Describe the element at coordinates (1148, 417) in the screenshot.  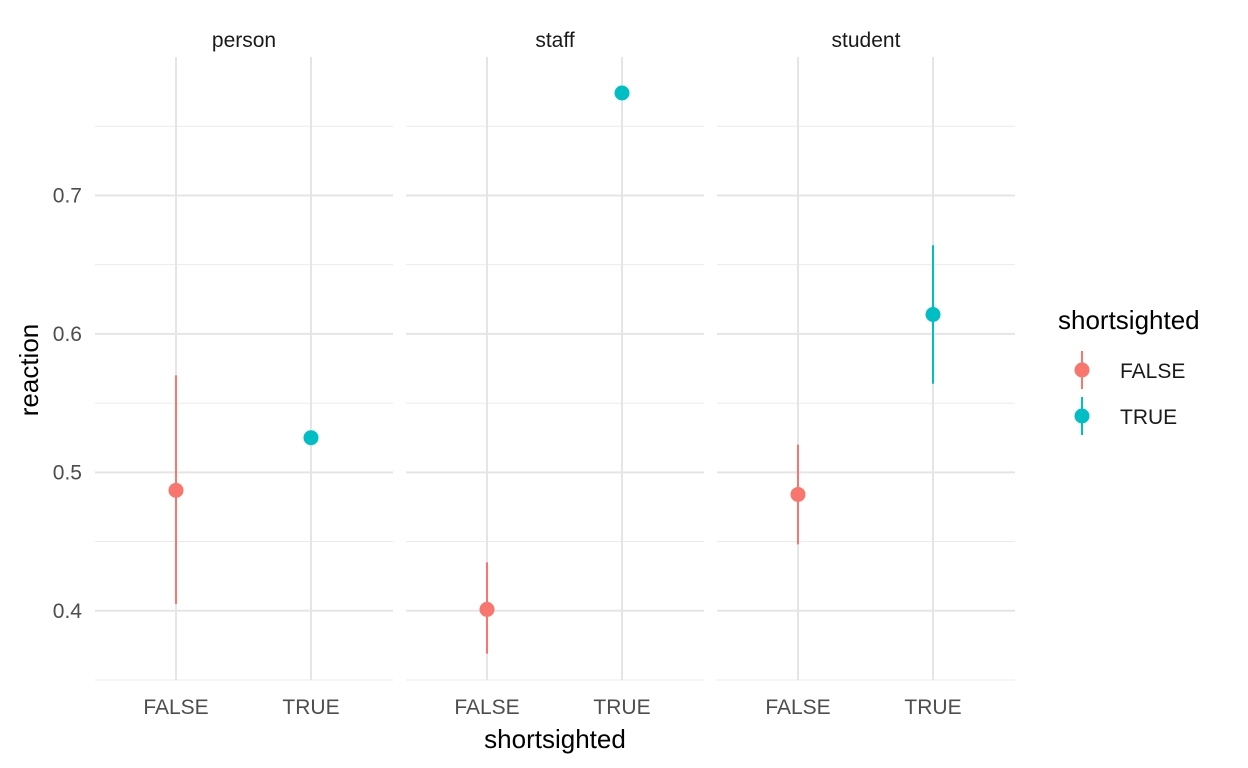
I see `legend-label: TRUE` at that location.